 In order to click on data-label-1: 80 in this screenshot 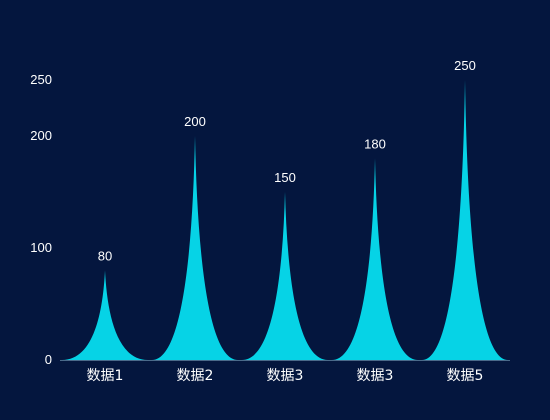, I will do `click(105, 255)`.